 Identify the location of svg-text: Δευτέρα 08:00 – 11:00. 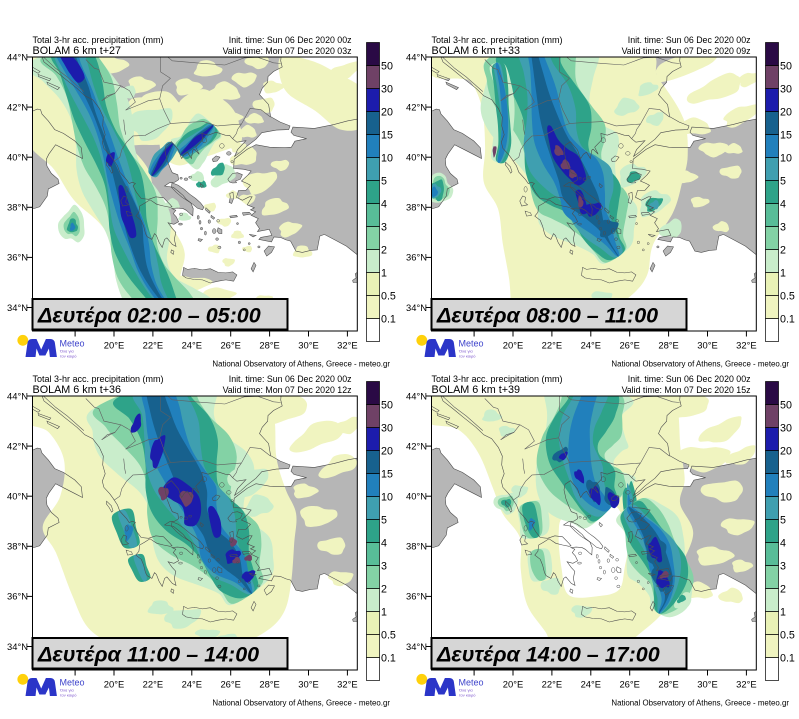
(547, 316).